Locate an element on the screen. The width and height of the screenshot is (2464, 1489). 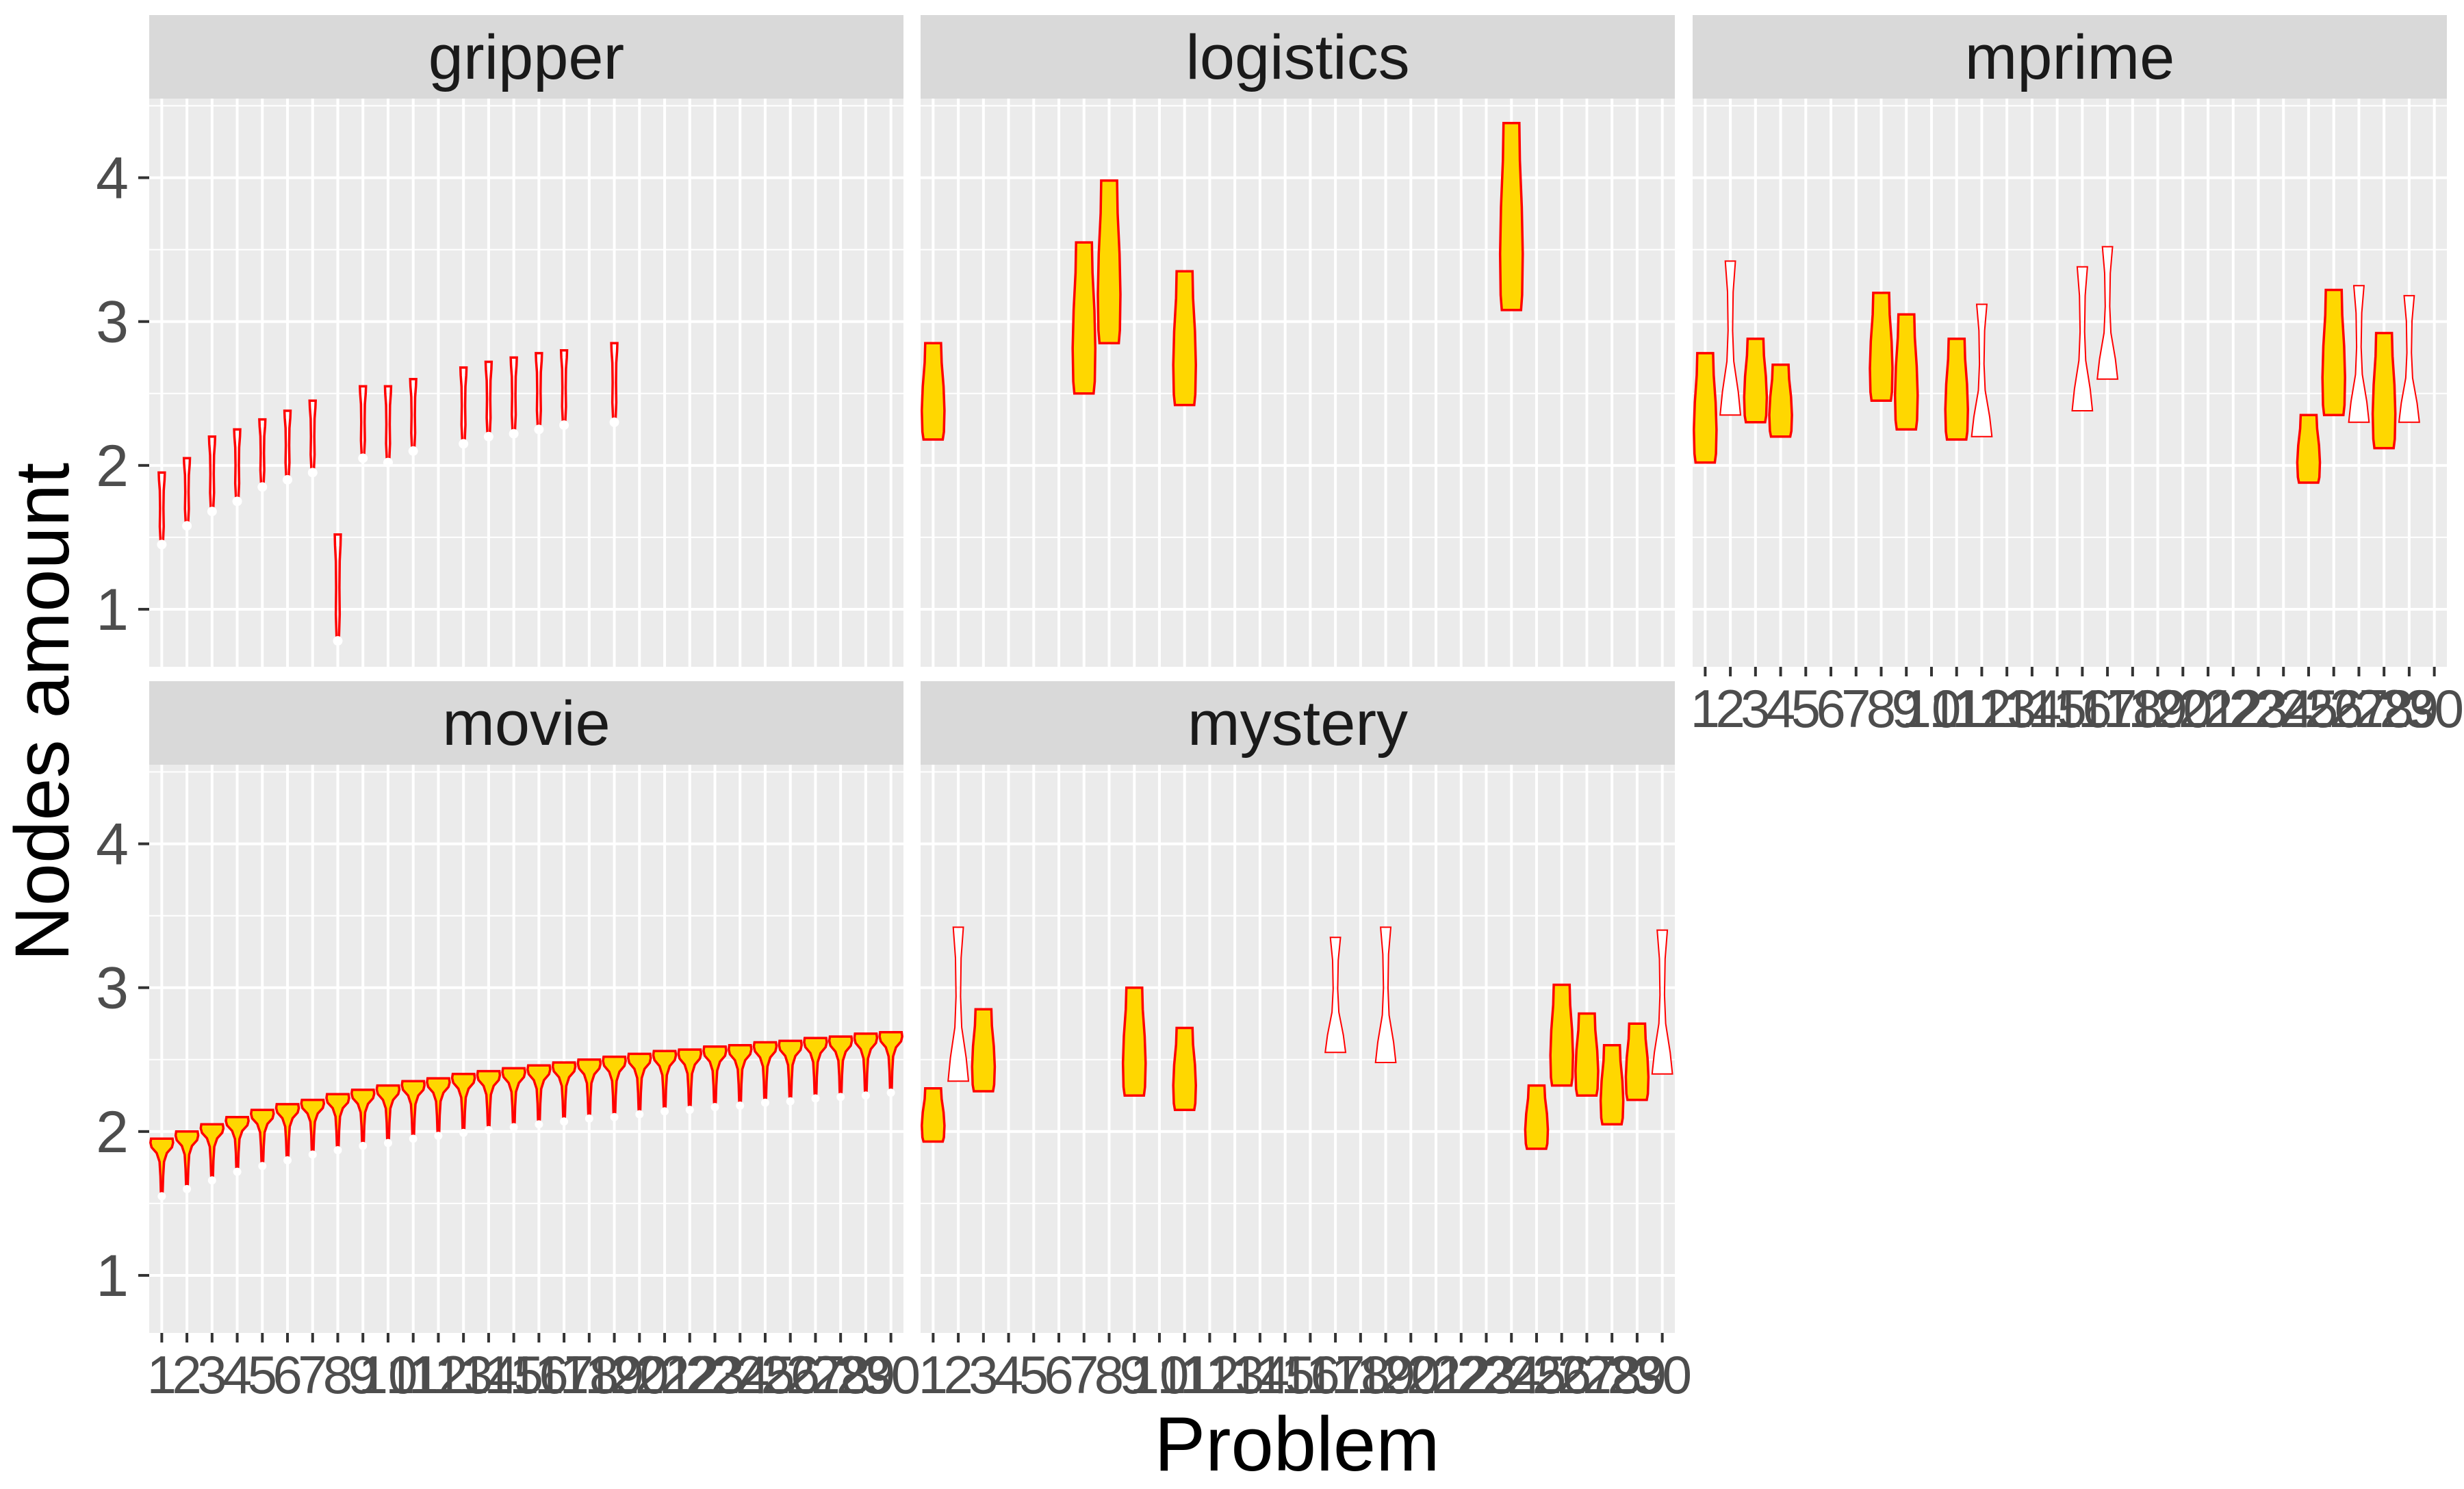
strip-label-mystery: mystery is located at coordinates (1298, 724).